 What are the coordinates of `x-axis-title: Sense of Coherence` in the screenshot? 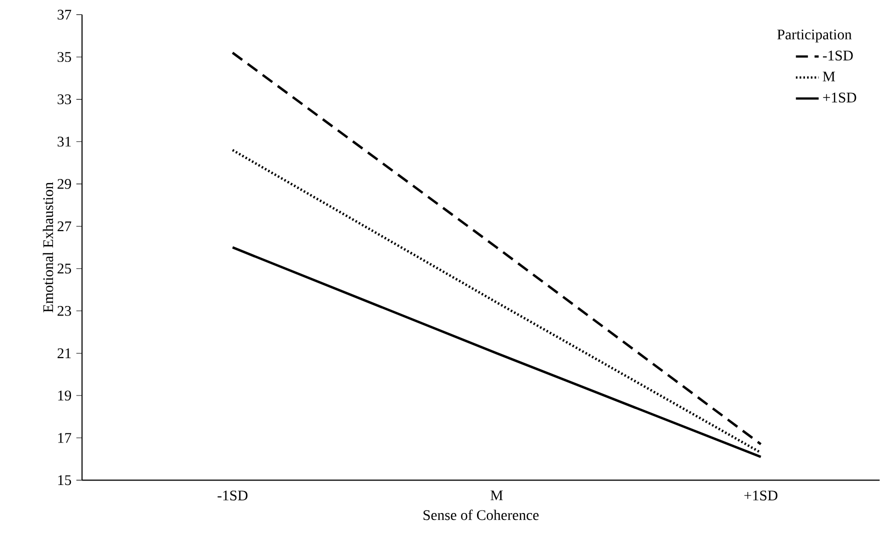 It's located at (481, 515).